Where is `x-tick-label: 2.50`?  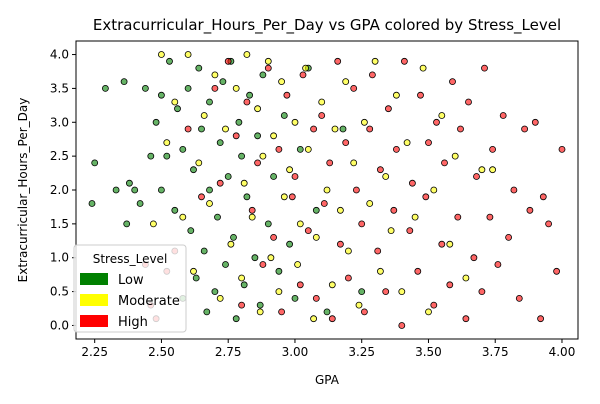
x-tick-label: 2.50 is located at coordinates (161, 352).